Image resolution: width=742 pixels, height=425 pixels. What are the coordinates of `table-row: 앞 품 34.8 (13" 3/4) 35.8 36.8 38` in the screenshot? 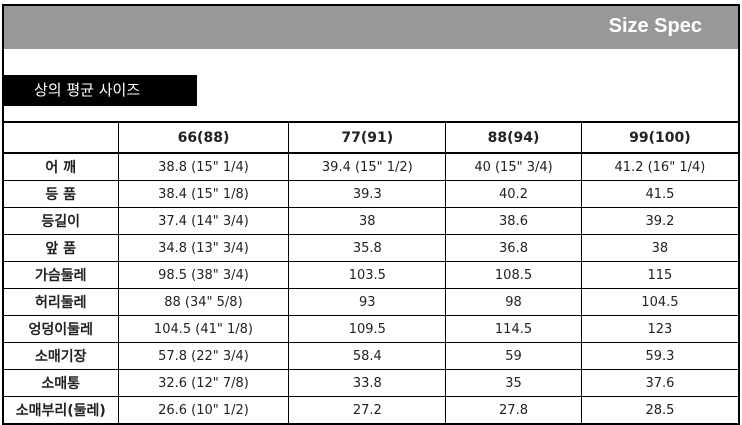 It's located at (371, 248).